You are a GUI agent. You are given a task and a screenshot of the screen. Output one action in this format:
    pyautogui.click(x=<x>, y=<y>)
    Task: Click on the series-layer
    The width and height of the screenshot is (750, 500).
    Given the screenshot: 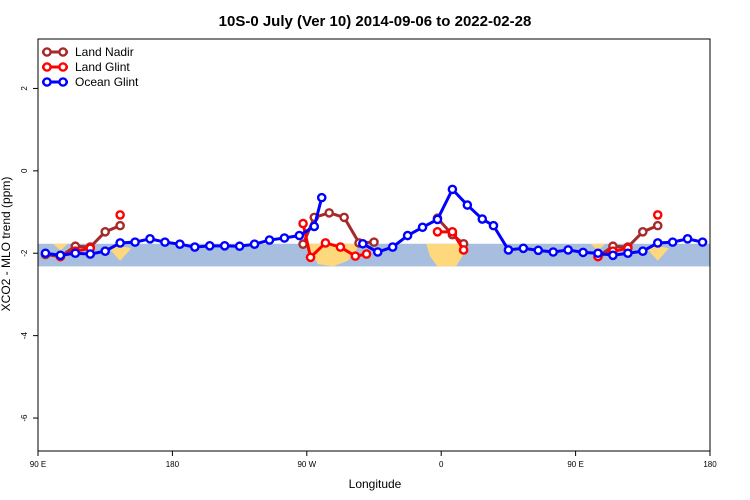 What is the action you would take?
    pyautogui.click(x=374, y=223)
    